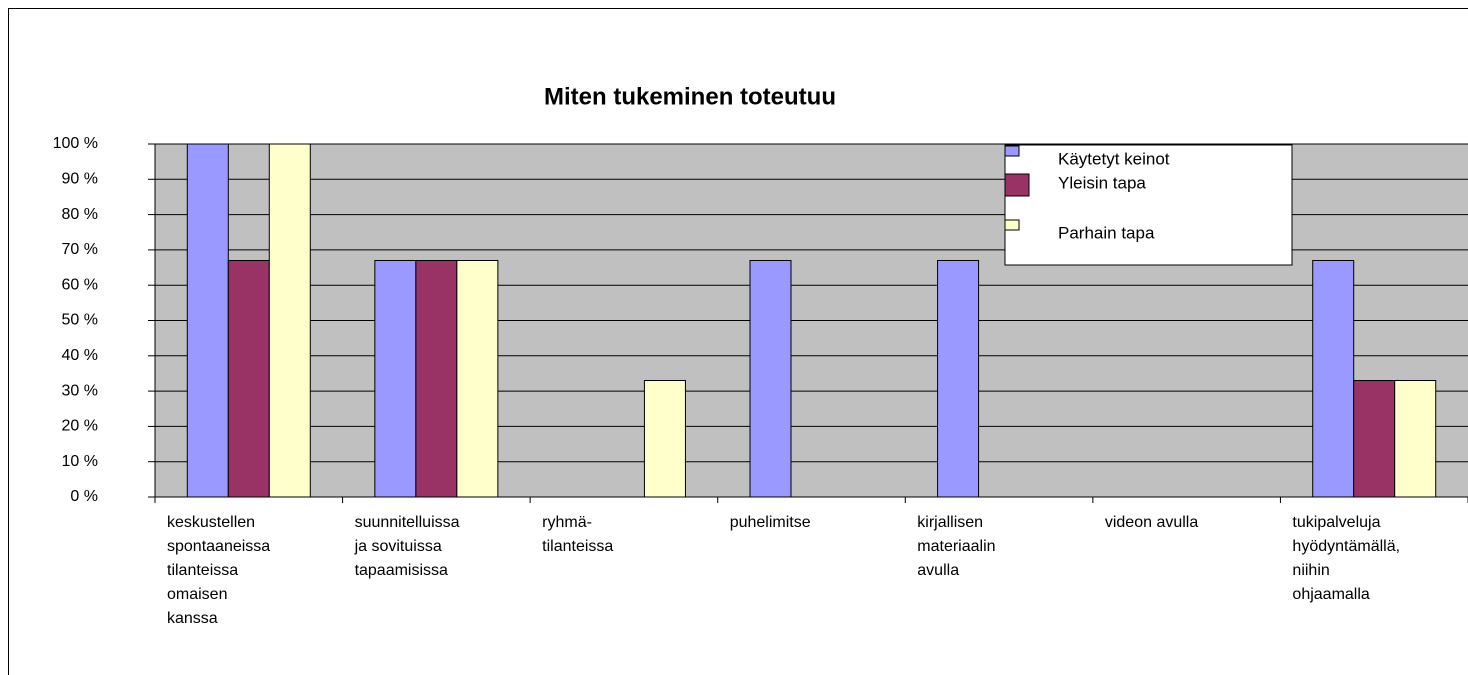  Describe the element at coordinates (80, 426) in the screenshot. I see `y-tick-label: 20 %` at that location.